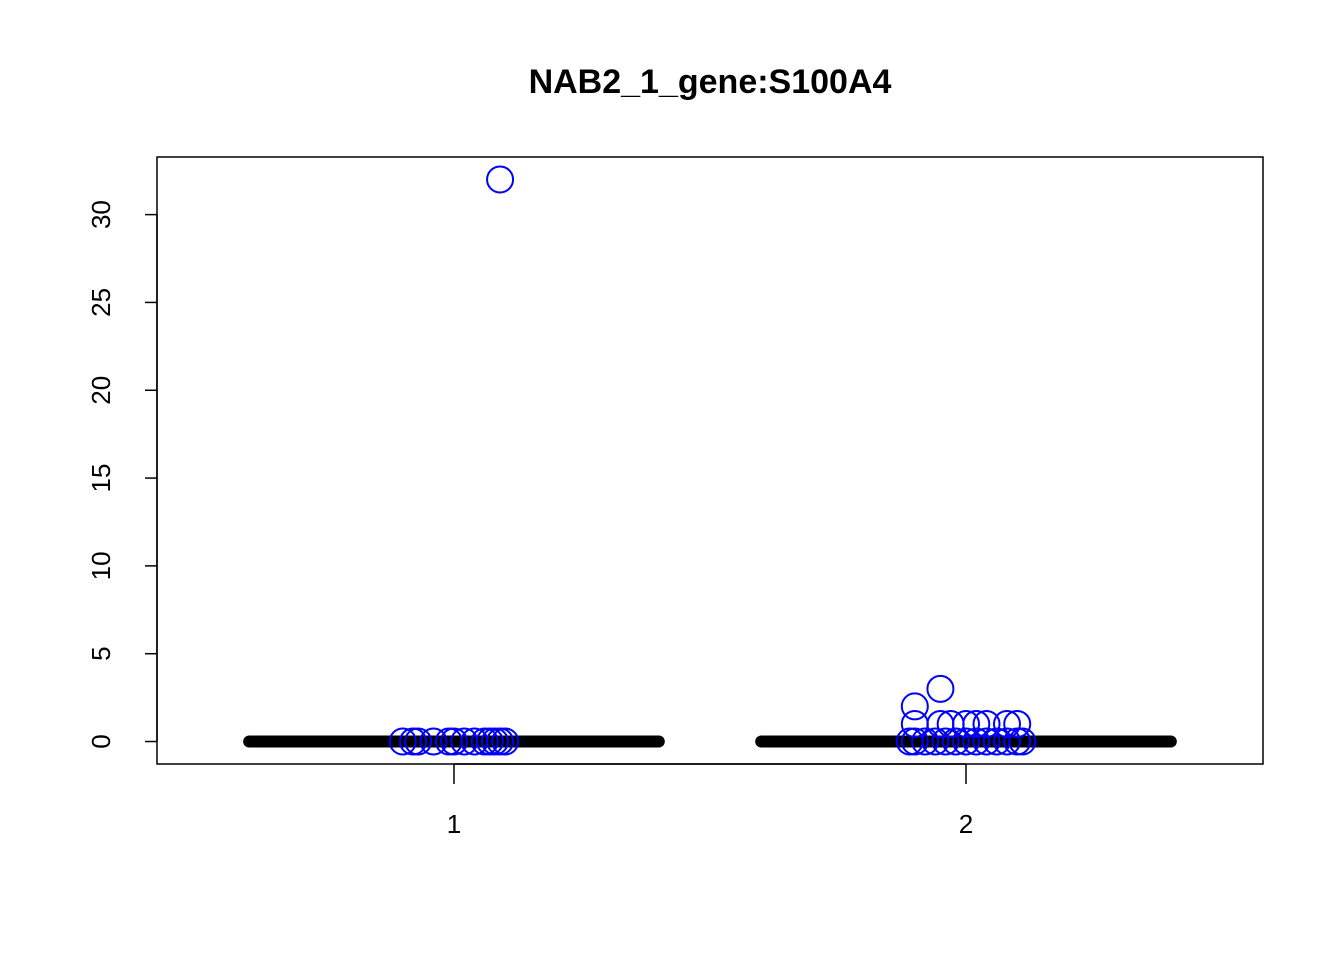 This screenshot has width=1344, height=960. What do you see at coordinates (101, 390) in the screenshot?
I see `y-tick-label: 20` at bounding box center [101, 390].